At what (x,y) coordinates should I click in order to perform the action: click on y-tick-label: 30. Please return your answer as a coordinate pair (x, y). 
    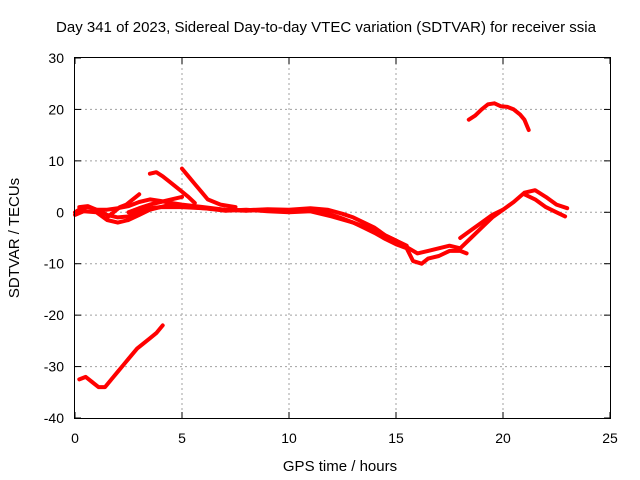
    Looking at the image, I should click on (56, 58).